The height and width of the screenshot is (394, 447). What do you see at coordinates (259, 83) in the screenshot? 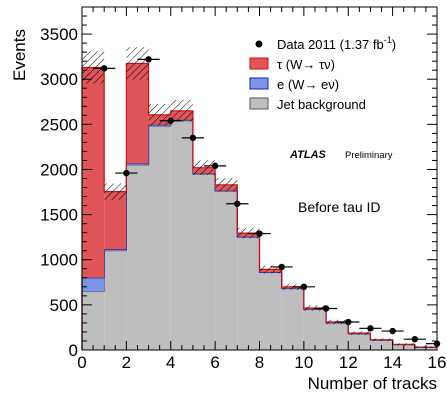
I see `legend-electron-swatch` at bounding box center [259, 83].